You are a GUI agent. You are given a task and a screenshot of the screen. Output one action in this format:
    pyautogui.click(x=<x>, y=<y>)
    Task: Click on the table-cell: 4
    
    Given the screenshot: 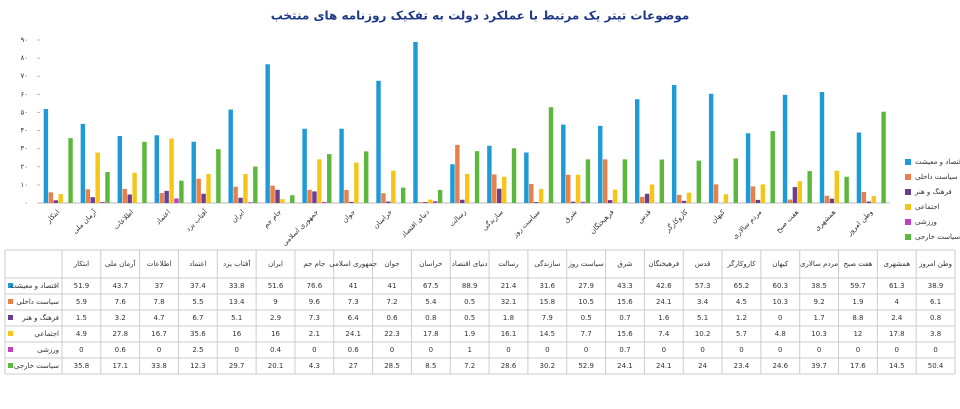 What is the action you would take?
    pyautogui.click(x=897, y=302)
    